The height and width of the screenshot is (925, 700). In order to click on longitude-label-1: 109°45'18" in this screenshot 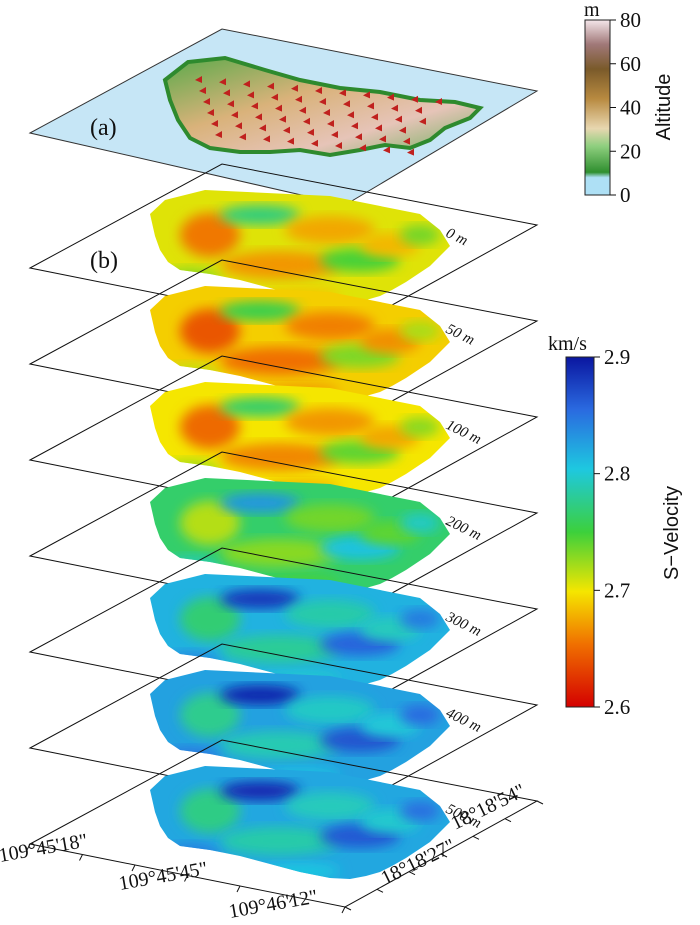, I will do `click(44, 848)`.